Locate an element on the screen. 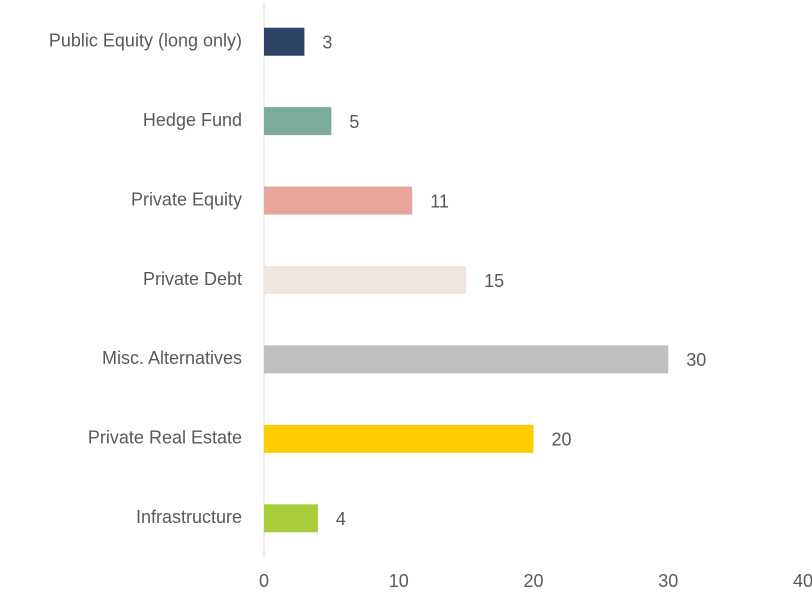 The image size is (812, 596). y-tick-label: Hedge Fund is located at coordinates (192, 120).